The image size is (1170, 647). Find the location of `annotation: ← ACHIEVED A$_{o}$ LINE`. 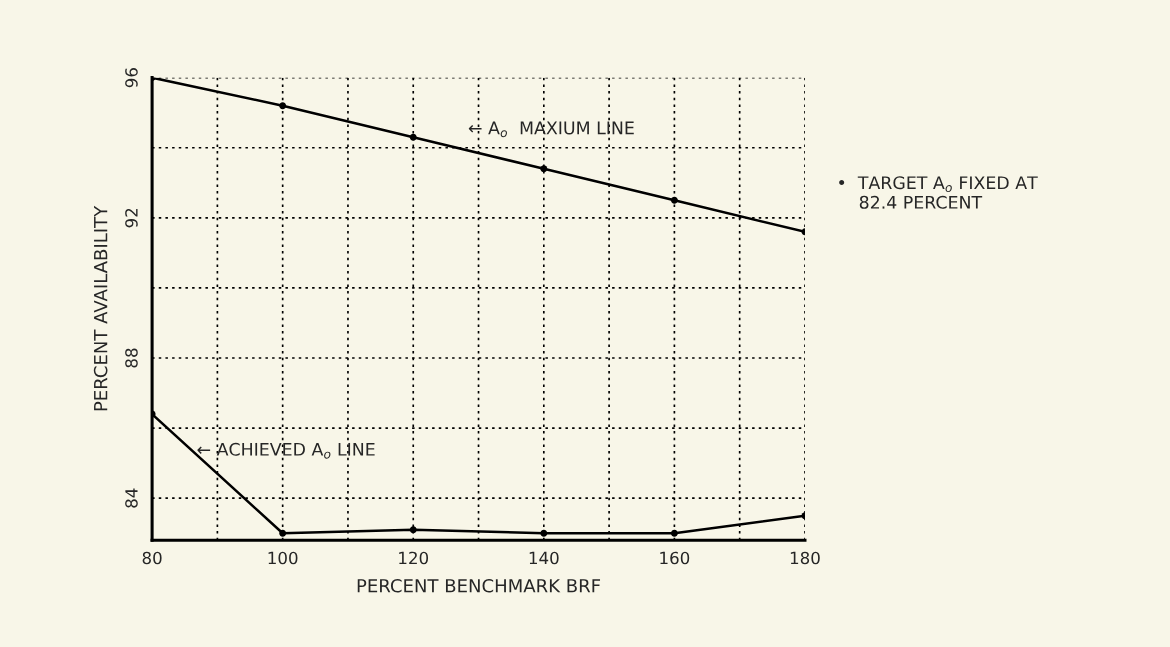

annotation: ← ACHIEVED A$_{o}$ LINE is located at coordinates (286, 450).